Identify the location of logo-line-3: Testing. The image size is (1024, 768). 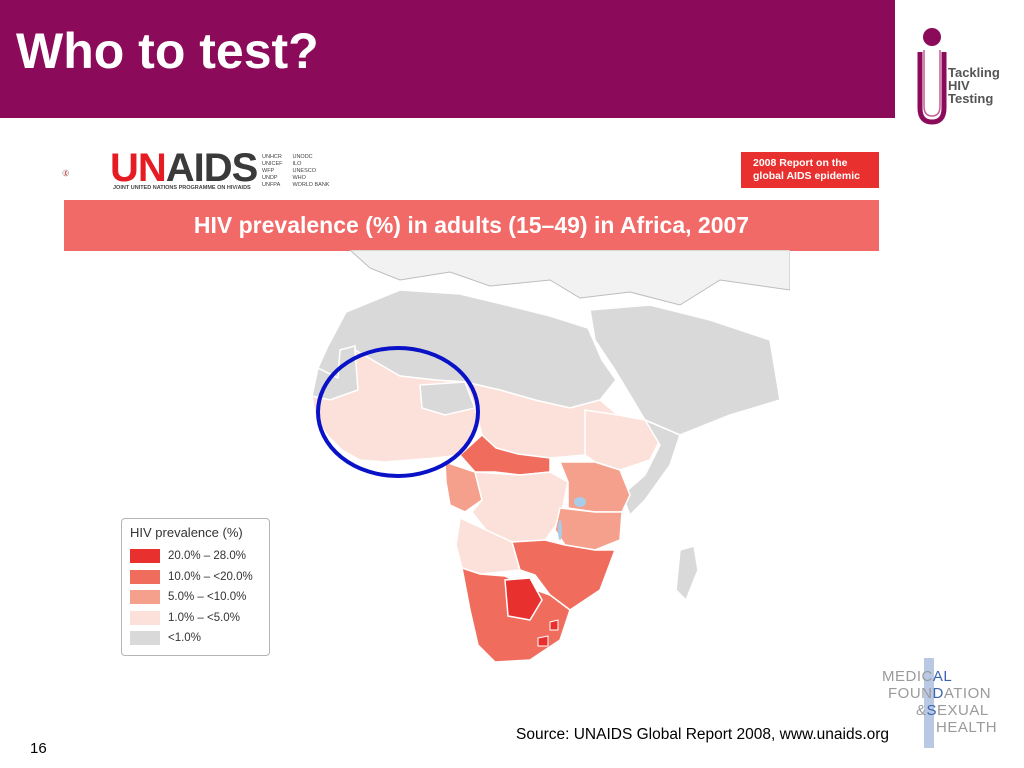
(971, 98).